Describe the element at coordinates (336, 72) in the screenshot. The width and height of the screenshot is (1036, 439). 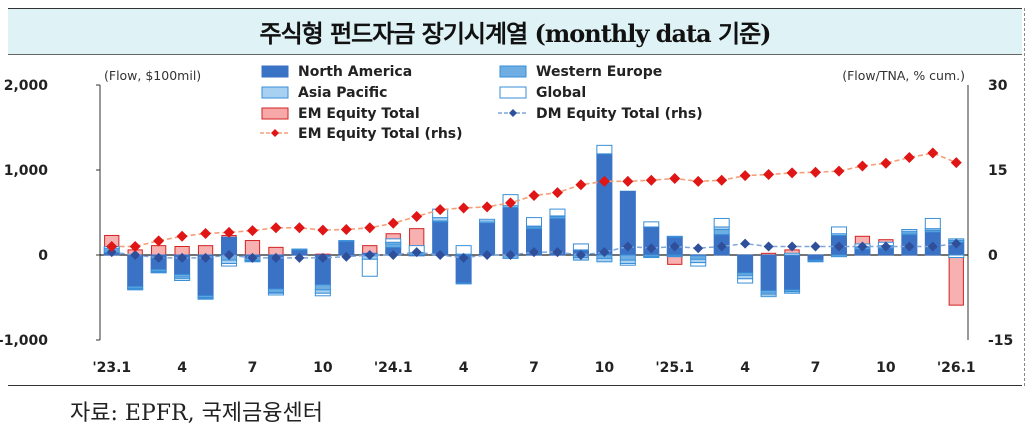
I see `legend-item: North America` at that location.